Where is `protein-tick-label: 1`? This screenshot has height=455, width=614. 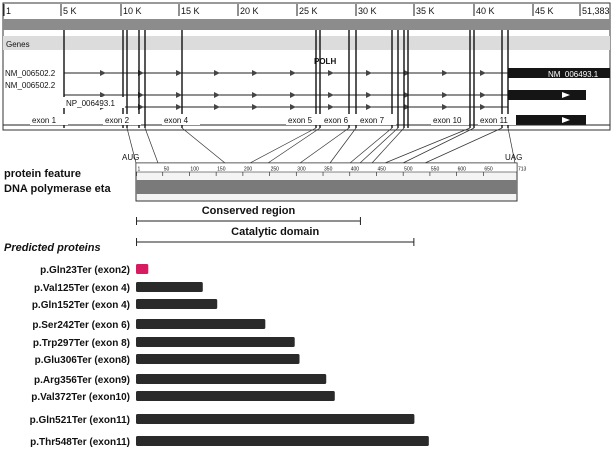
protein-tick-label: 1 is located at coordinates (139, 170).